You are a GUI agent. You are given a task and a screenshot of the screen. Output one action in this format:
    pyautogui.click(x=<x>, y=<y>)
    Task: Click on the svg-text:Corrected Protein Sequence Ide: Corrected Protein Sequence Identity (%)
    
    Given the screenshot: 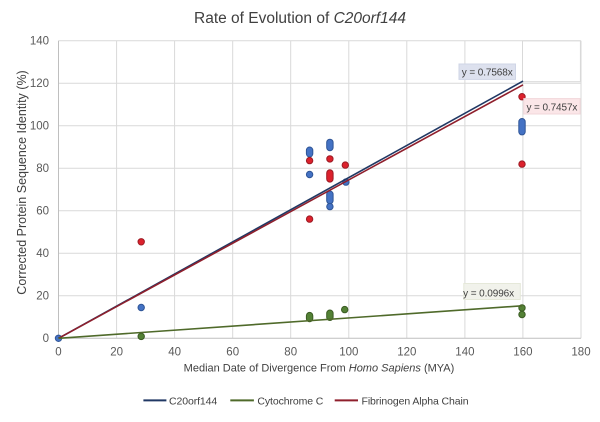 What is the action you would take?
    pyautogui.click(x=22, y=182)
    